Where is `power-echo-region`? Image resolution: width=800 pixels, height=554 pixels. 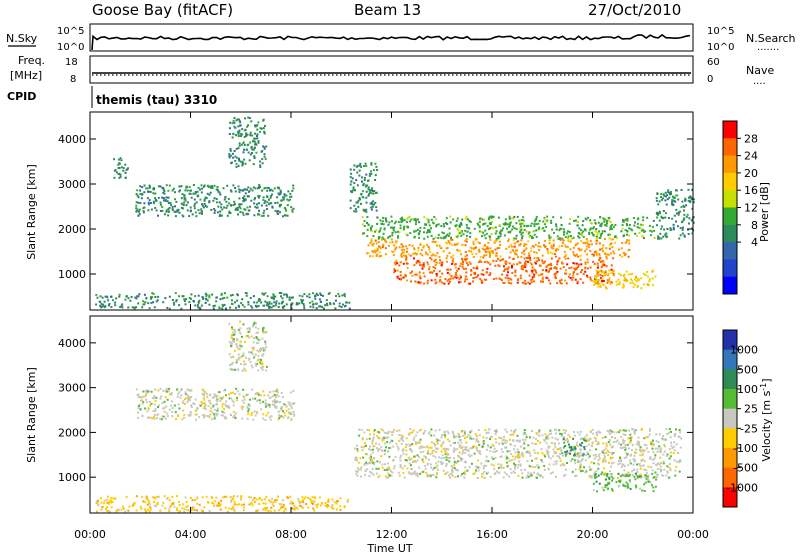 power-echo-region is located at coordinates (215, 201).